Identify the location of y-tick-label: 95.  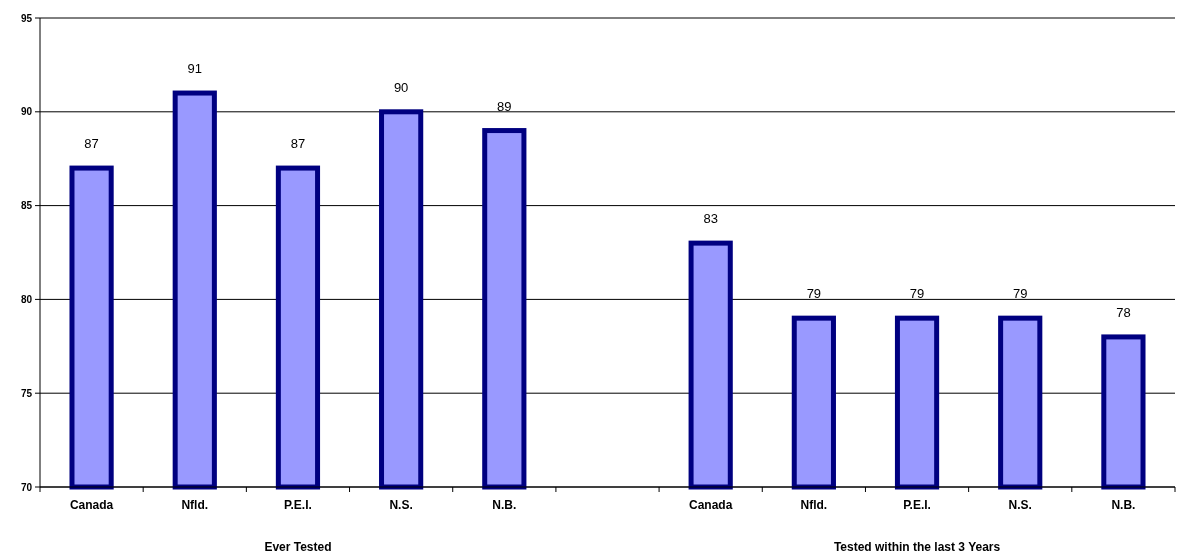
(26, 18).